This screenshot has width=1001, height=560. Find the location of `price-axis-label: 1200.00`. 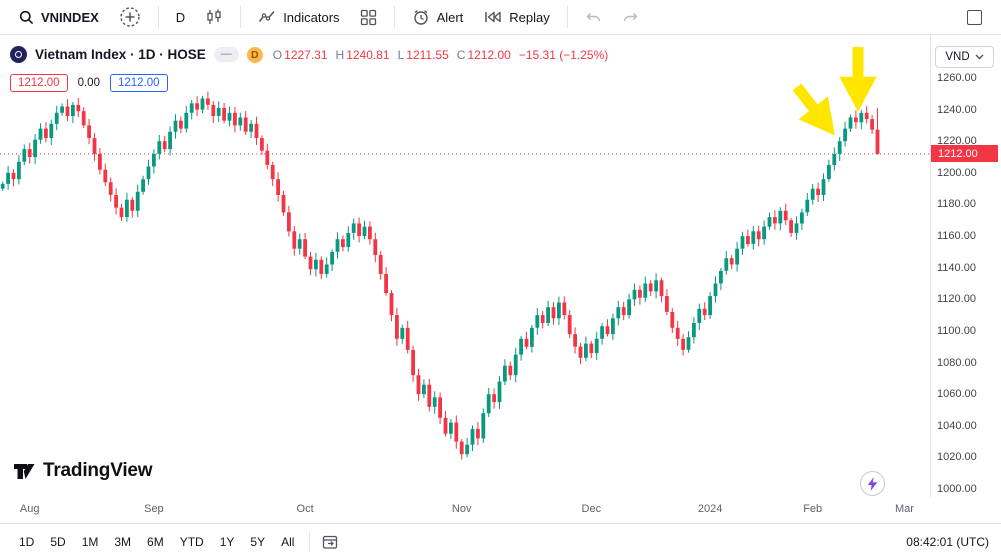

price-axis-label: 1200.00 is located at coordinates (957, 172).